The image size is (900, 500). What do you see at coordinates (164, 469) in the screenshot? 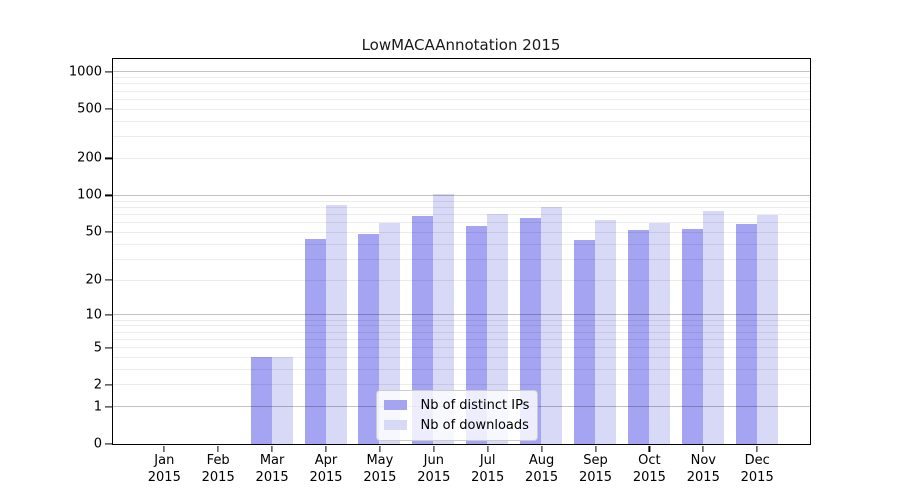
I see `x-tick-label: Jan 2015` at bounding box center [164, 469].